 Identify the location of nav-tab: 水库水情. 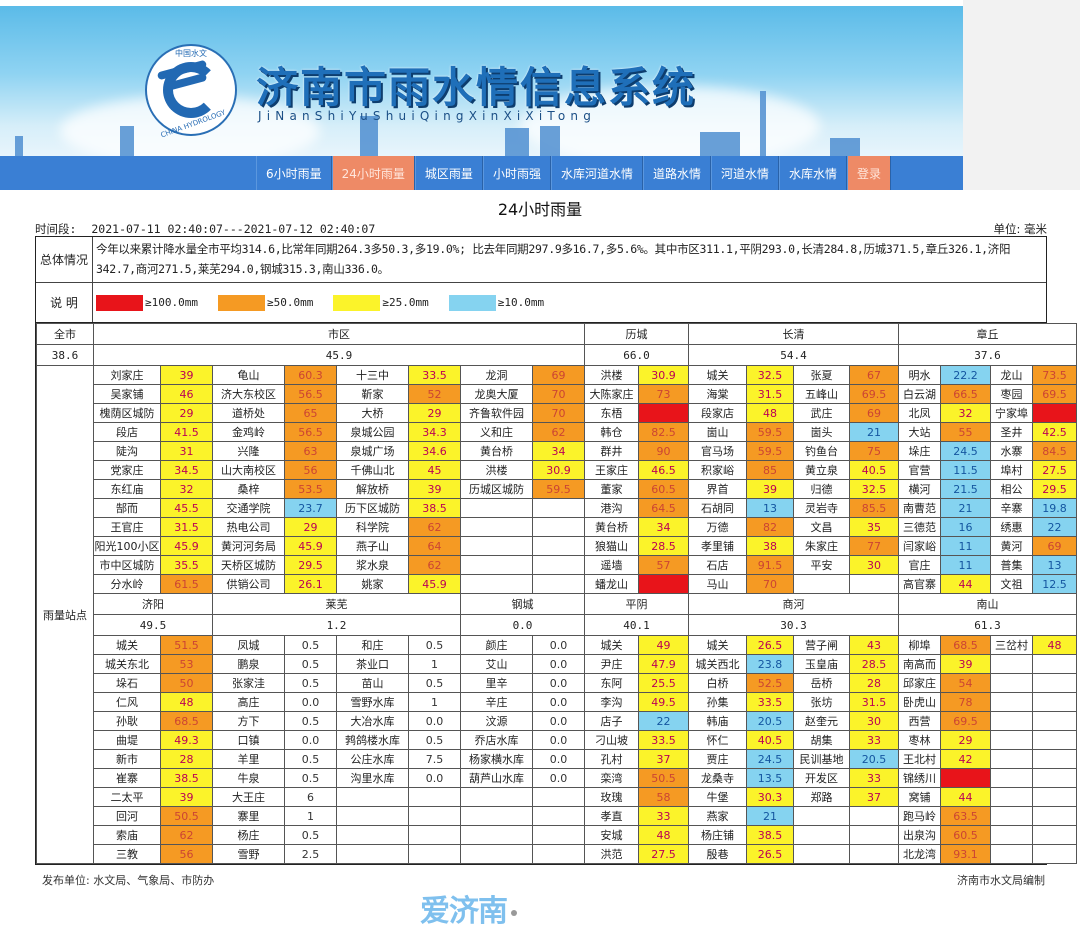
(813, 173).